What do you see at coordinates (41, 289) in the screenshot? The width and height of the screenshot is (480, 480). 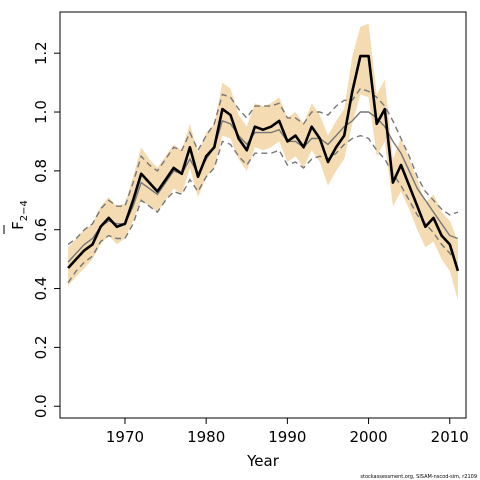 I see `y-tick-label: 0.4` at bounding box center [41, 289].